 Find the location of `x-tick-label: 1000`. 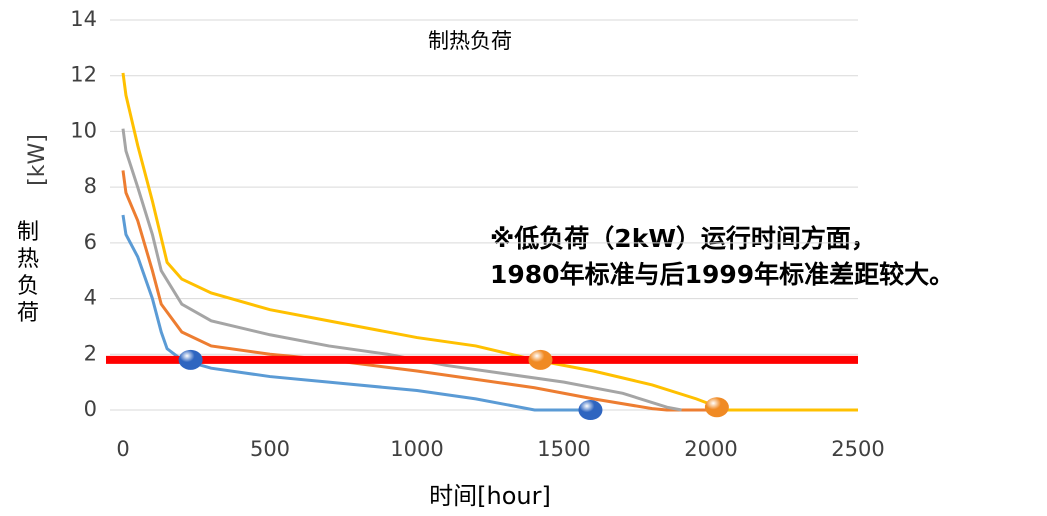

x-tick-label: 1000 is located at coordinates (416, 449).